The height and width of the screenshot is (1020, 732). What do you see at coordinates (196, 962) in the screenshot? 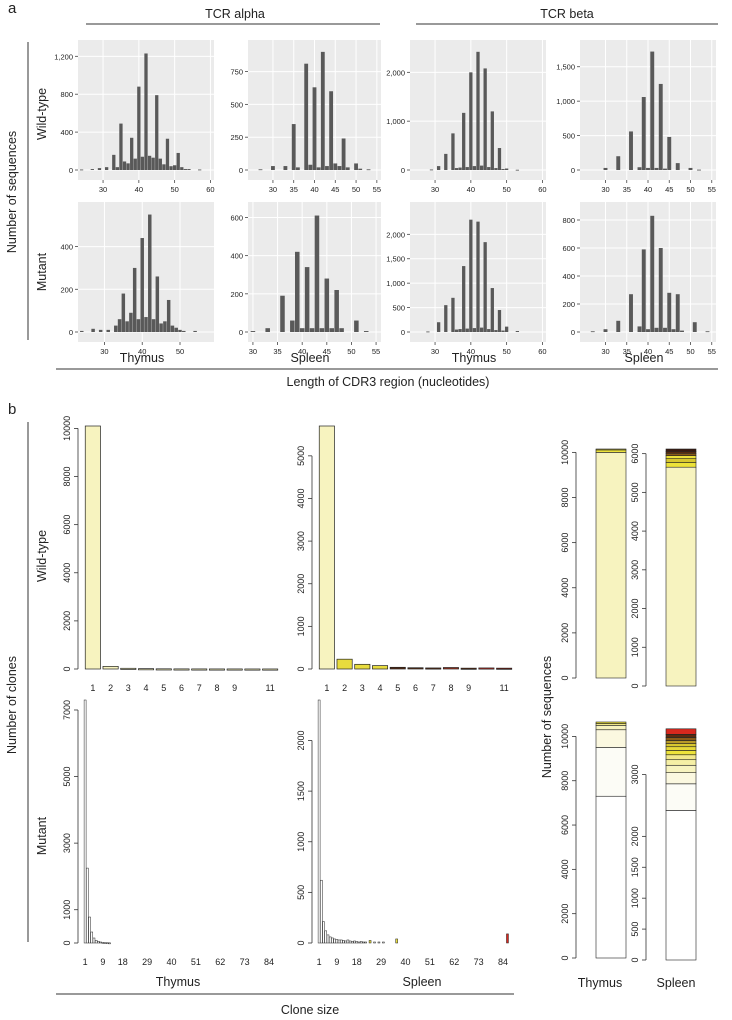
I see `bar-xtick-label: 51` at bounding box center [196, 962].